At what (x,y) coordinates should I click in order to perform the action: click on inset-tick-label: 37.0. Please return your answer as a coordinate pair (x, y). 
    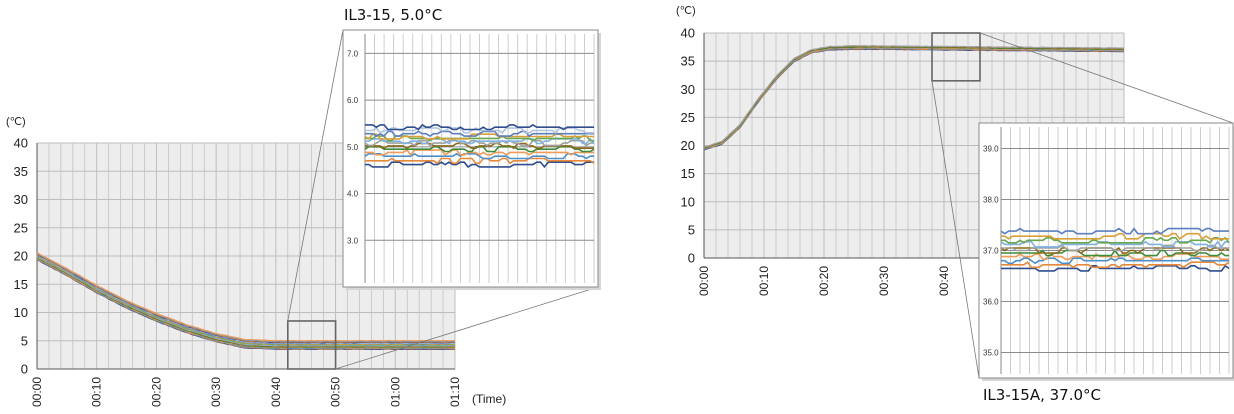
    Looking at the image, I should click on (991, 251).